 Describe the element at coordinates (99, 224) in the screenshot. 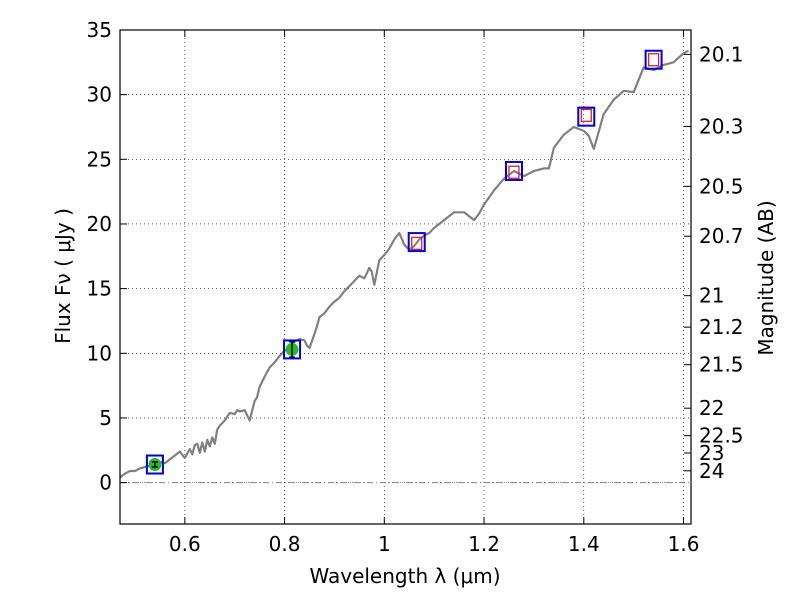

I see `y-tick-label: 20` at that location.